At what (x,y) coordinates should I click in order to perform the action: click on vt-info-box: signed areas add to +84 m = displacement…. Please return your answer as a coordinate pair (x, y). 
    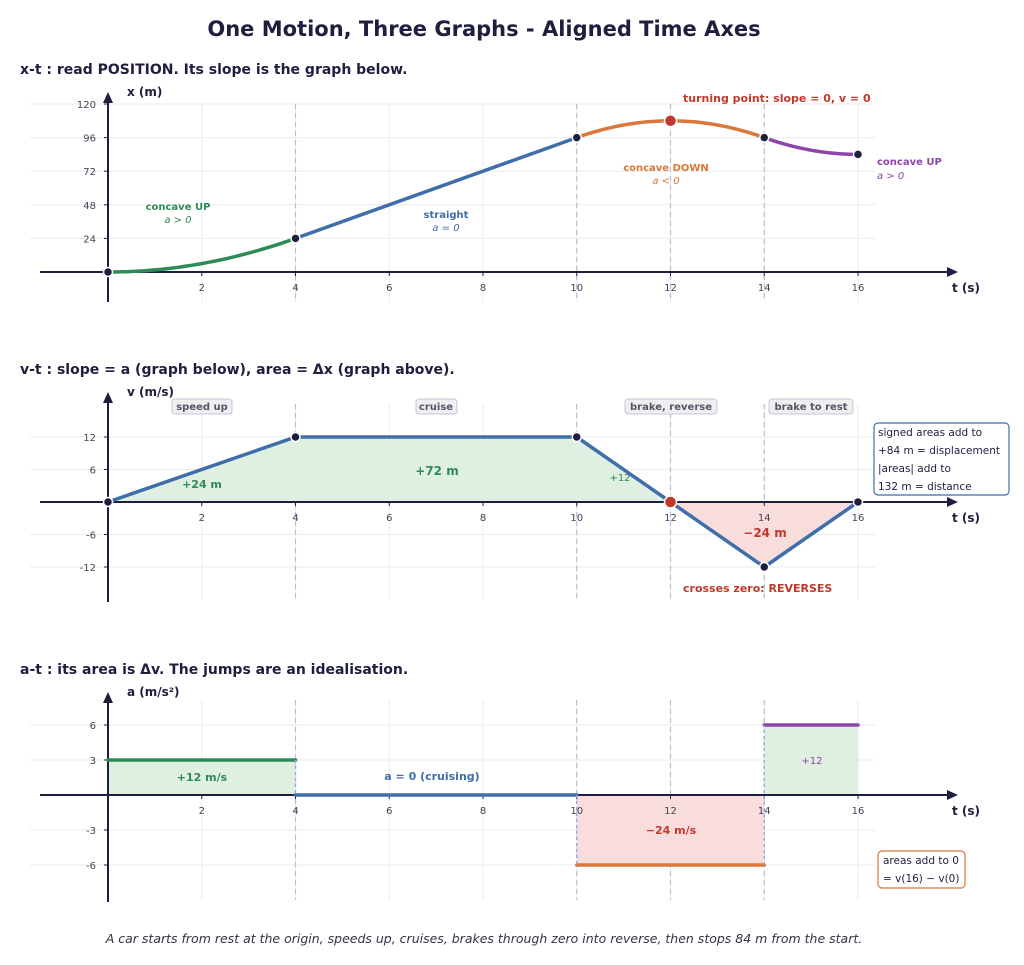
    Looking at the image, I should click on (941, 459).